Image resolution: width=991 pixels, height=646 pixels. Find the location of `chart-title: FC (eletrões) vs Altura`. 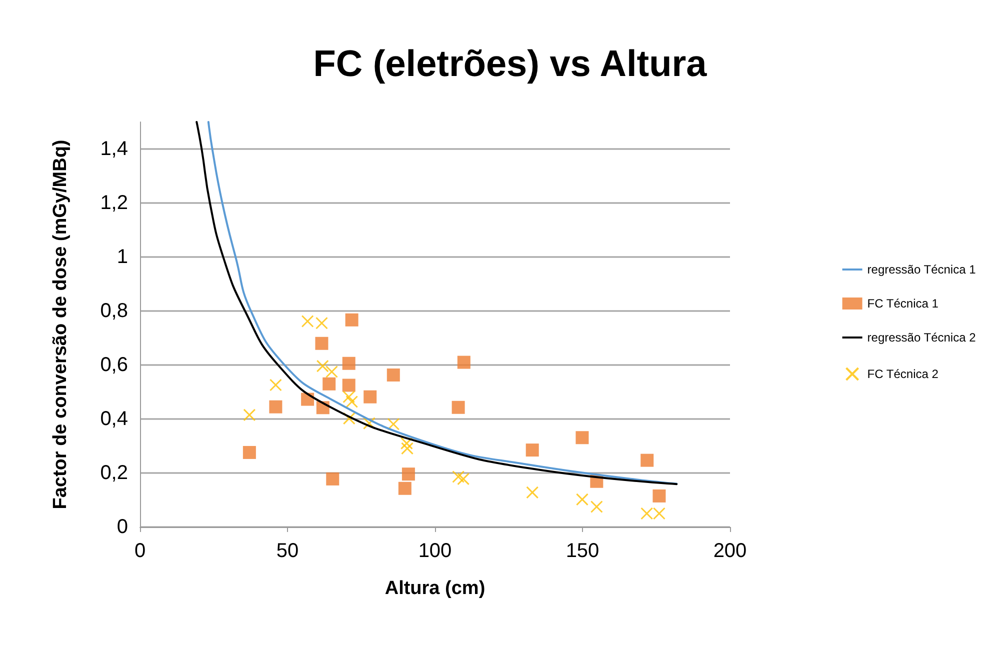

chart-title: FC (eletrões) vs Altura is located at coordinates (510, 63).